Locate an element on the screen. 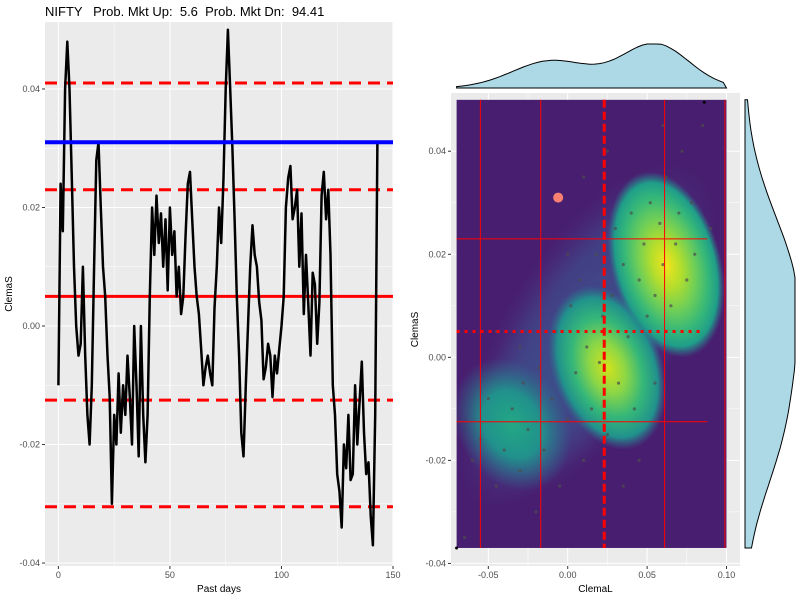 The image size is (800, 600). current-point-marker is located at coordinates (558, 197).